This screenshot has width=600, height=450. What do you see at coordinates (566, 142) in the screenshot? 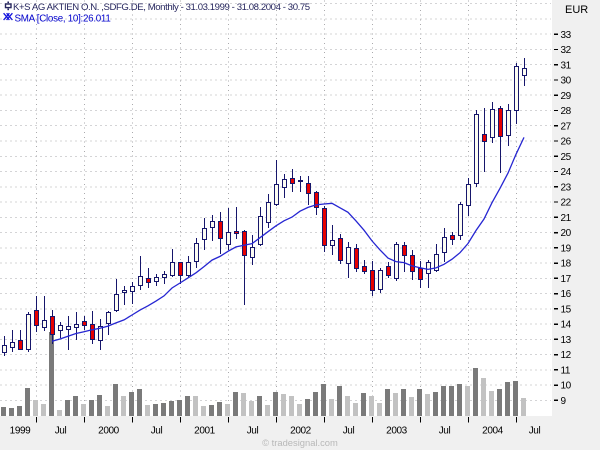
I see `svg-text: 26` at bounding box center [566, 142].